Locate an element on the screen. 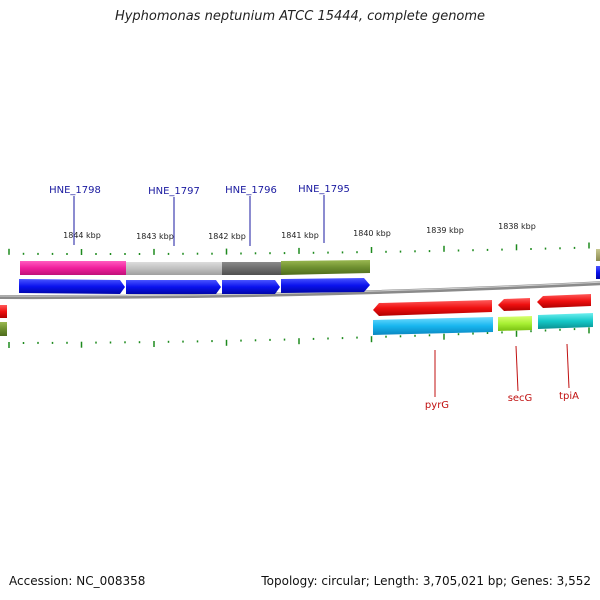  gene-labels-bottom: pyrG secG tpiA is located at coordinates (502, 377).